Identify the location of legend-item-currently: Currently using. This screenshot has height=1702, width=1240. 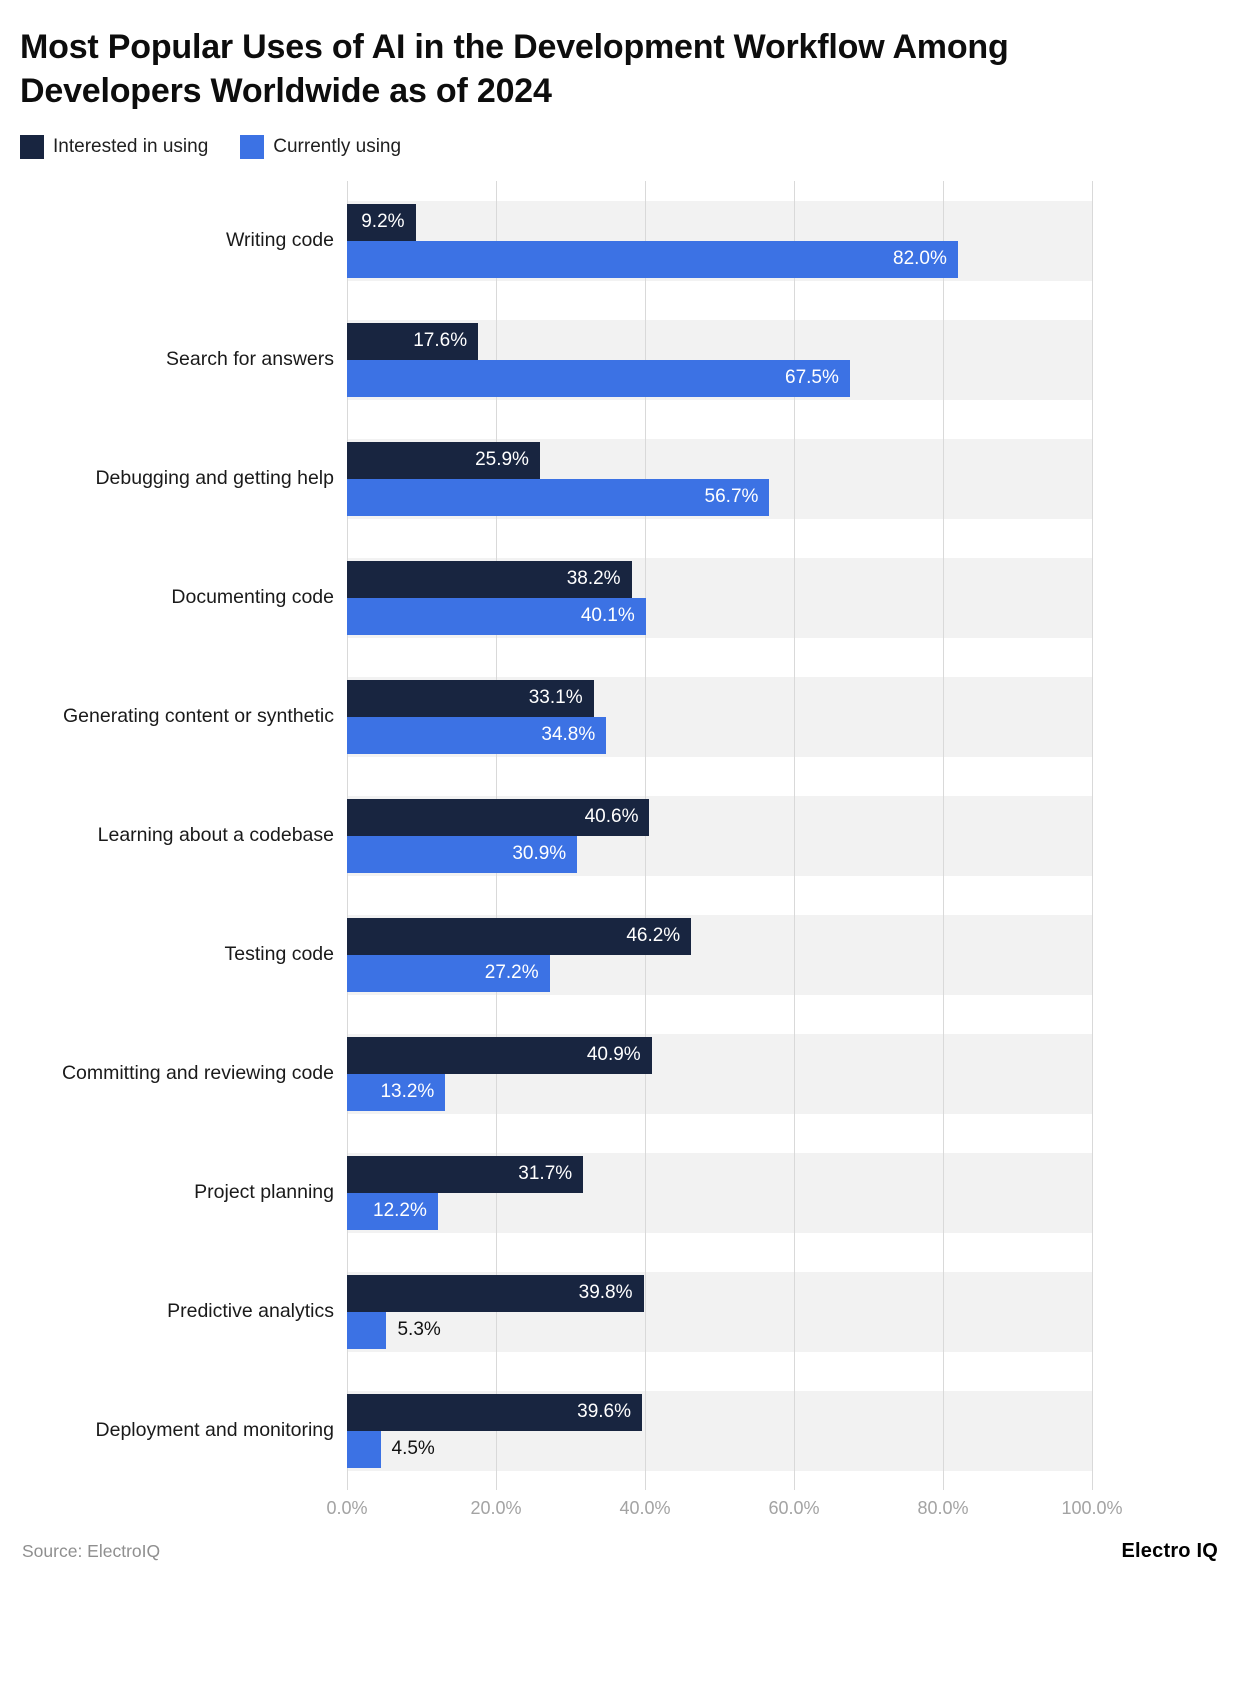
(321, 147).